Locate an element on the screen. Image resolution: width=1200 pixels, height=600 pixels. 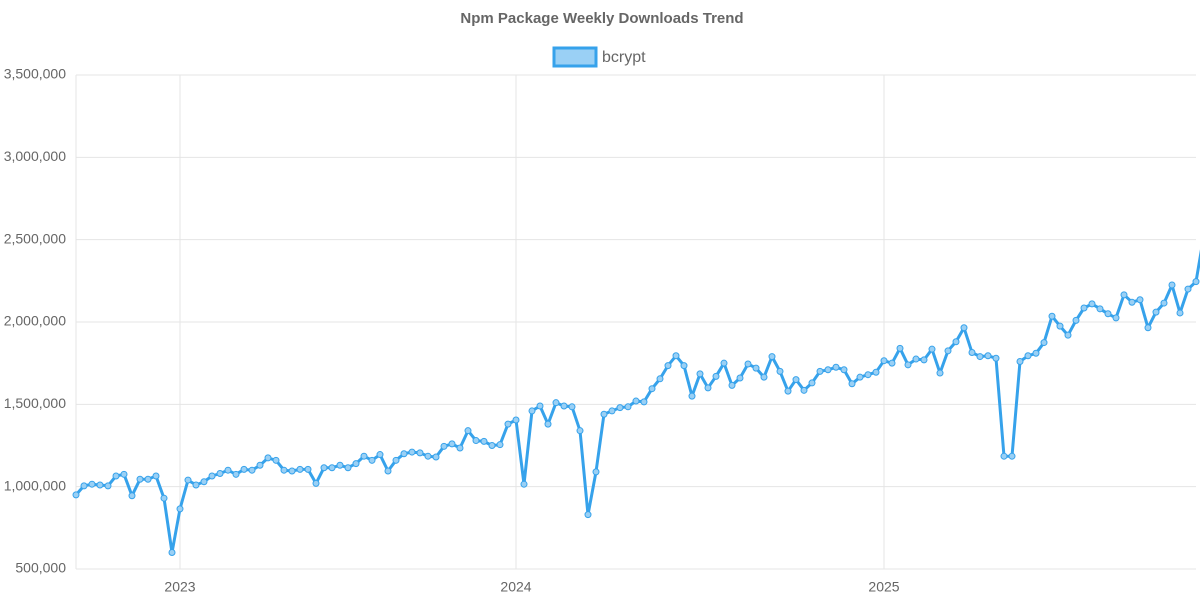
y-tick-label: 3,000,000 is located at coordinates (35, 156).